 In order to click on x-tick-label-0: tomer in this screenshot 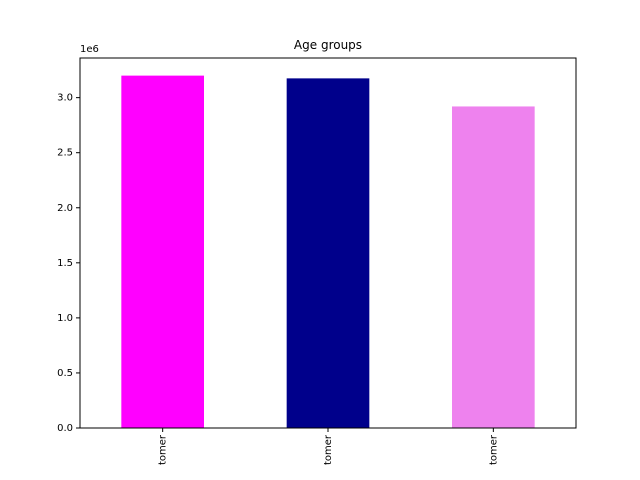, I will do `click(163, 449)`.